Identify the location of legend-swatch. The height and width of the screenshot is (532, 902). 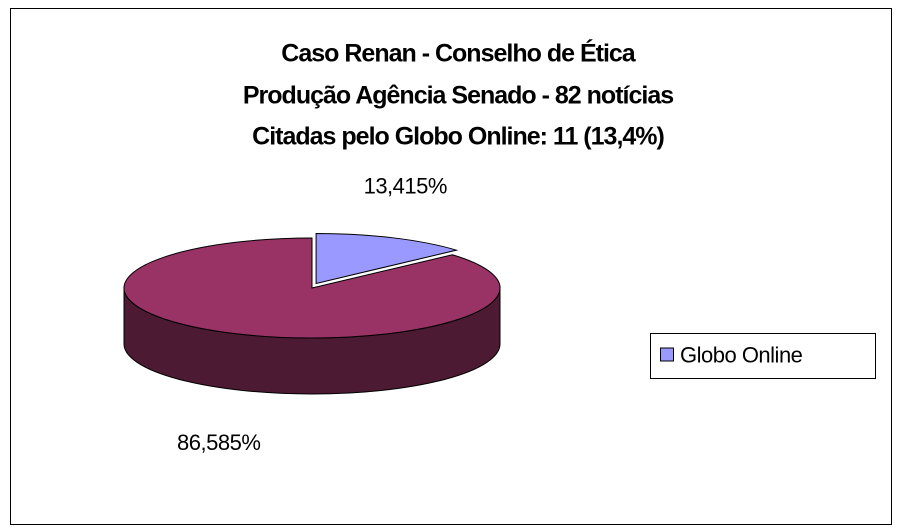
(667, 354).